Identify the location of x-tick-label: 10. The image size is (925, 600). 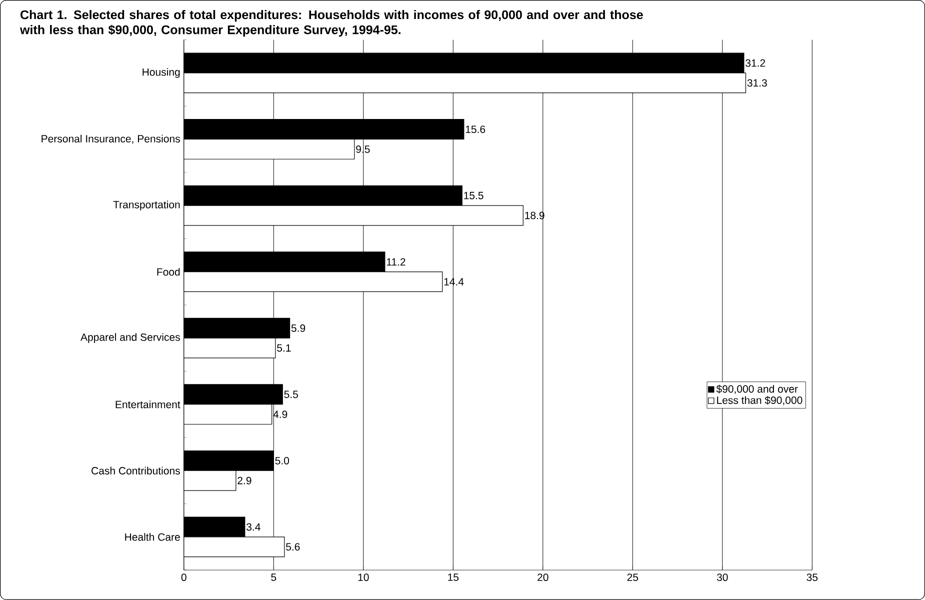
(363, 578).